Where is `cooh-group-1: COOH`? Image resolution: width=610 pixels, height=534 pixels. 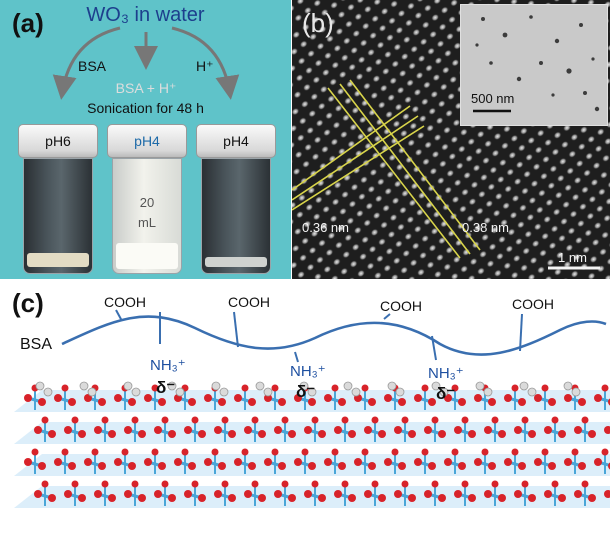 cooh-group-1: COOH is located at coordinates (125, 302).